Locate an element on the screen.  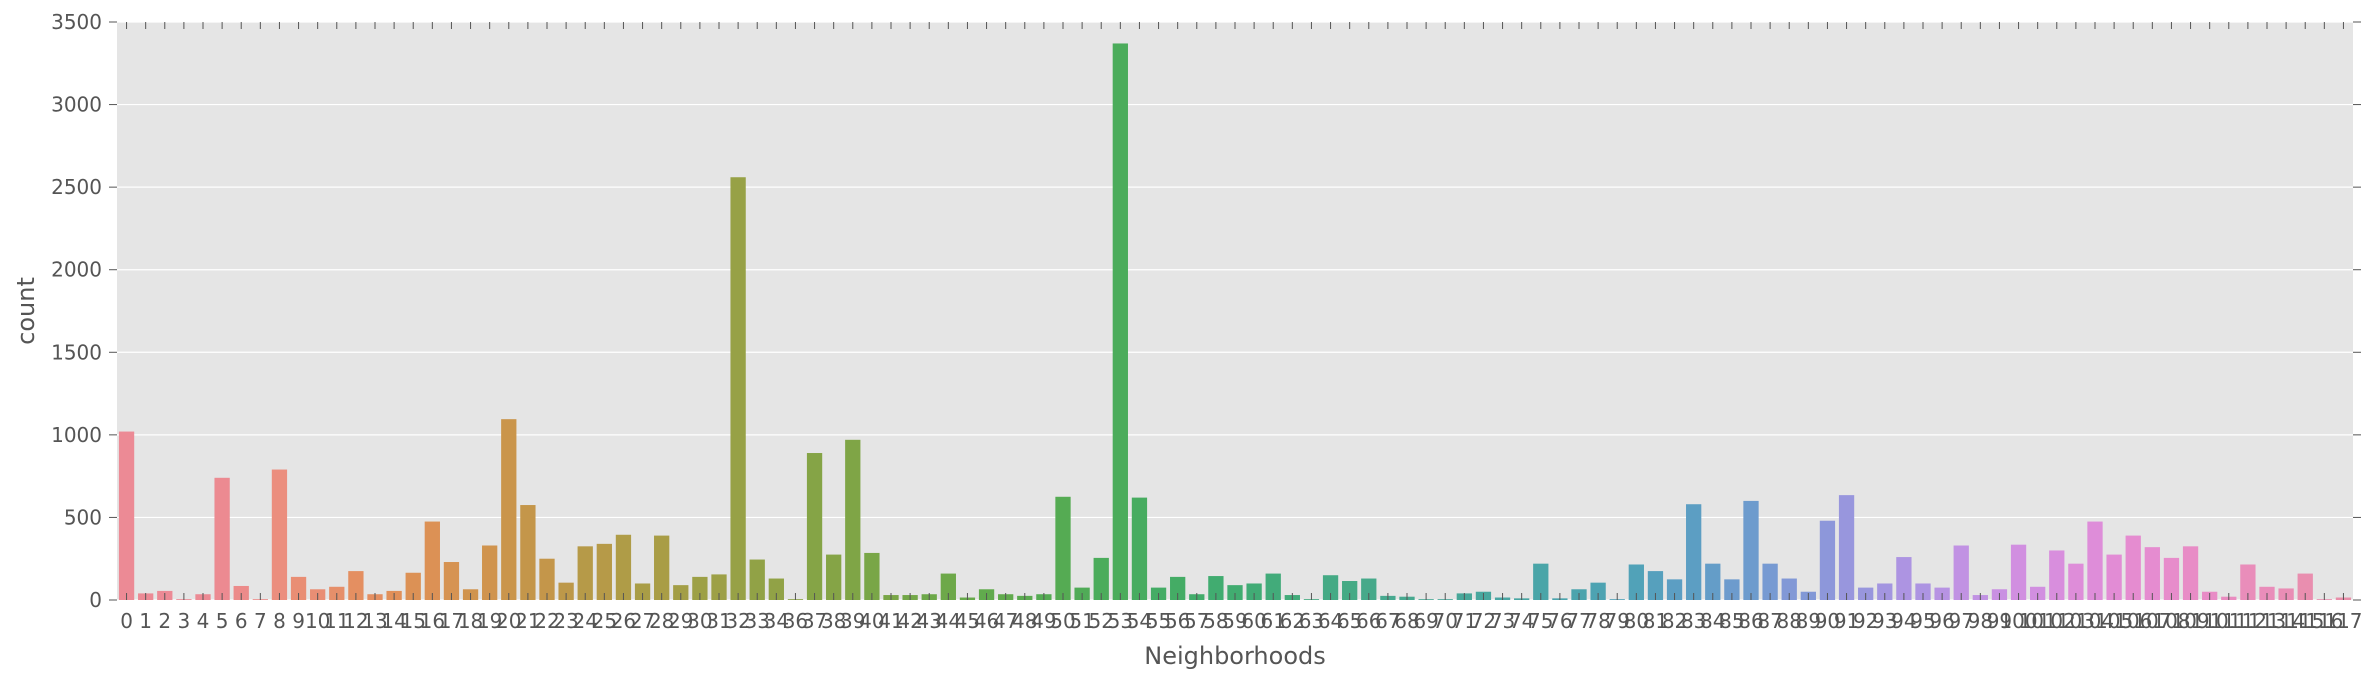
x-tick-label: 44 is located at coordinates (948, 621).